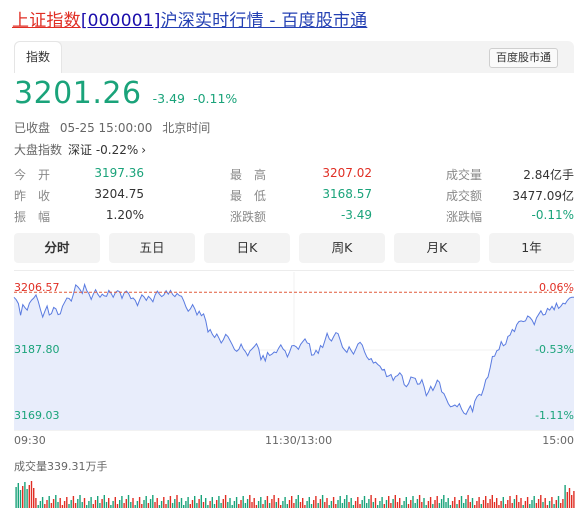 This screenshot has height=513, width=587. I want to click on title-index-name: 上证指数, so click(46, 21).